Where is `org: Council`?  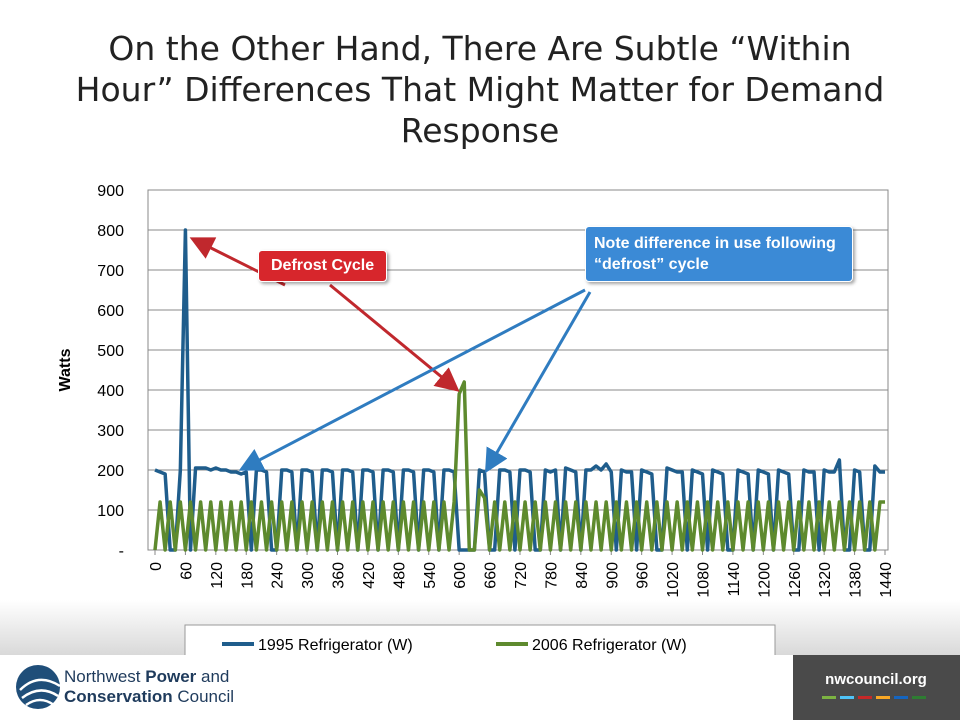 org: Council is located at coordinates (203, 696).